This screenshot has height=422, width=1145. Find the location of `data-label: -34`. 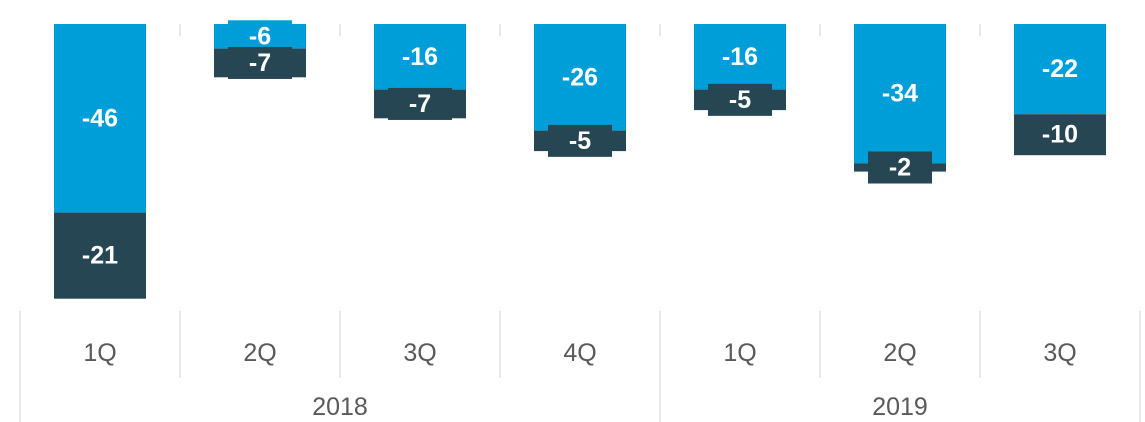

data-label: -34 is located at coordinates (900, 94).